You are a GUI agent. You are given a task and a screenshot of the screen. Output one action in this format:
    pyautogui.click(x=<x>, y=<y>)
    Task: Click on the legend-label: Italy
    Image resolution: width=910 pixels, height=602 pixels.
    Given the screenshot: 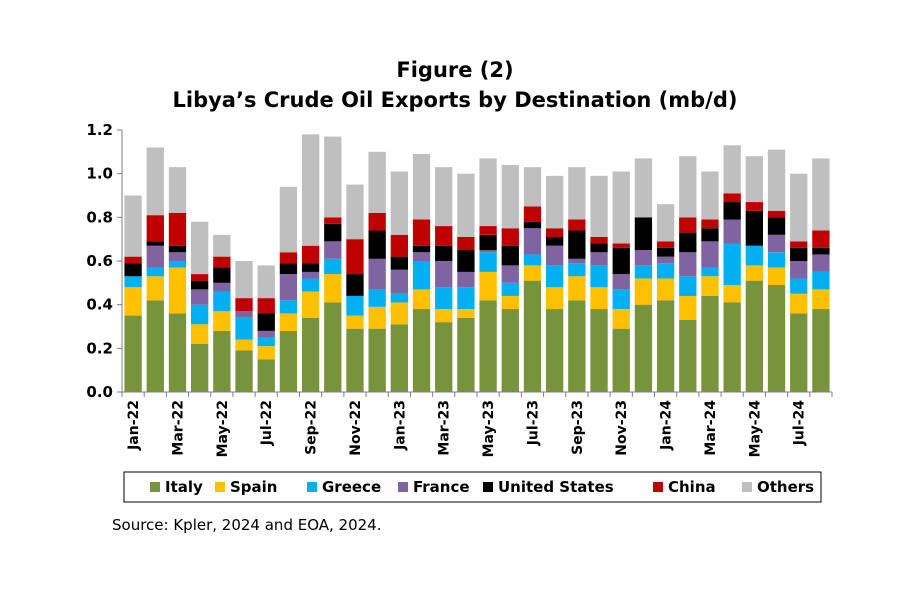 What is the action you would take?
    pyautogui.click(x=184, y=487)
    